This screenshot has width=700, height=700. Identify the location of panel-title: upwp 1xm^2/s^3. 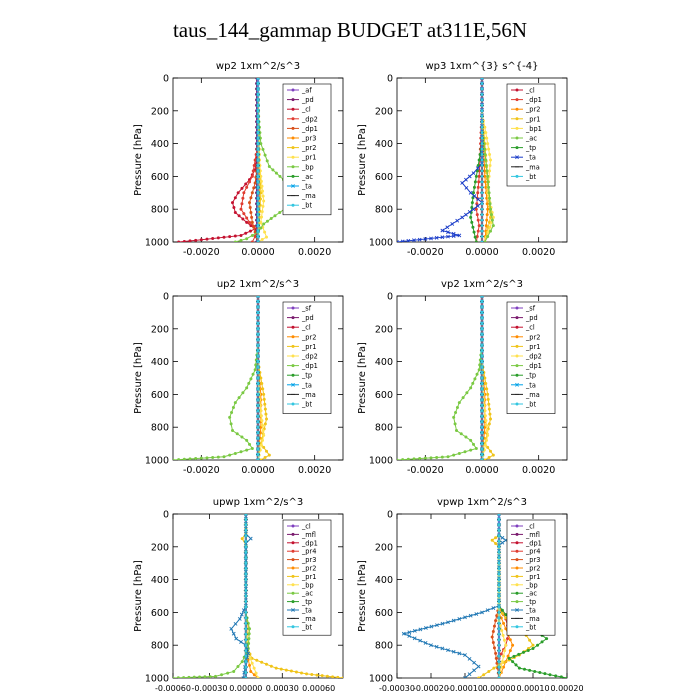
(258, 502).